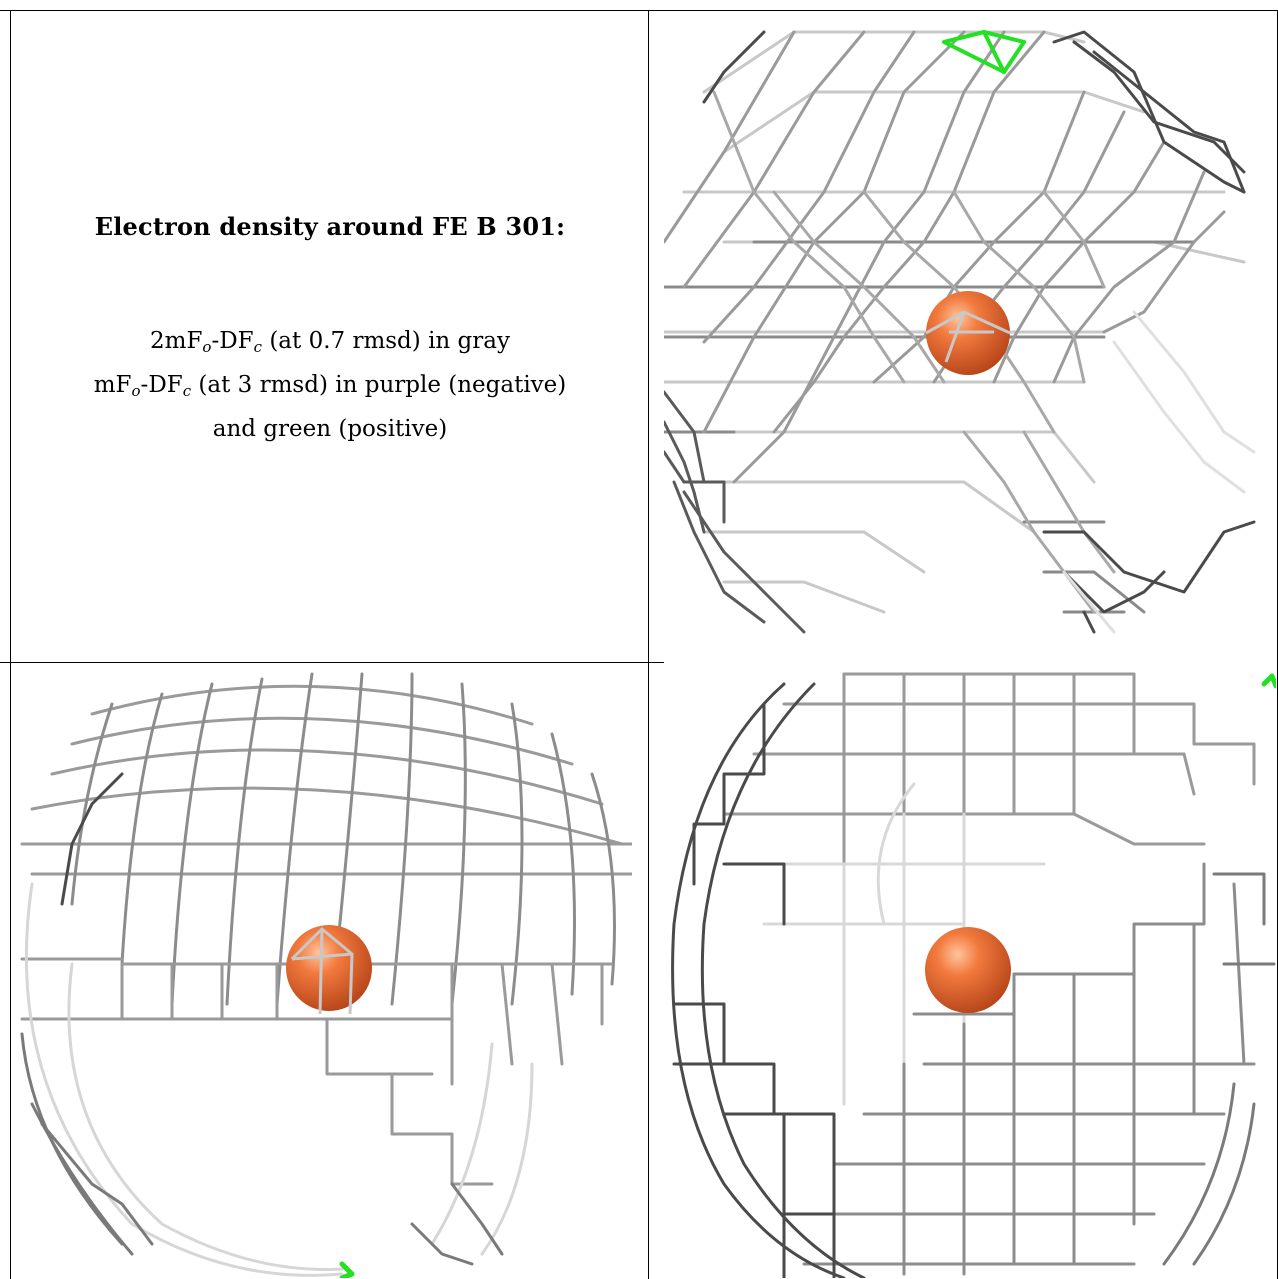  Describe the element at coordinates (330, 342) in the screenshot. I see `legend-line-2fo-fc: 2mFo-DFc (at 0.7 rmsd) in gray` at that location.